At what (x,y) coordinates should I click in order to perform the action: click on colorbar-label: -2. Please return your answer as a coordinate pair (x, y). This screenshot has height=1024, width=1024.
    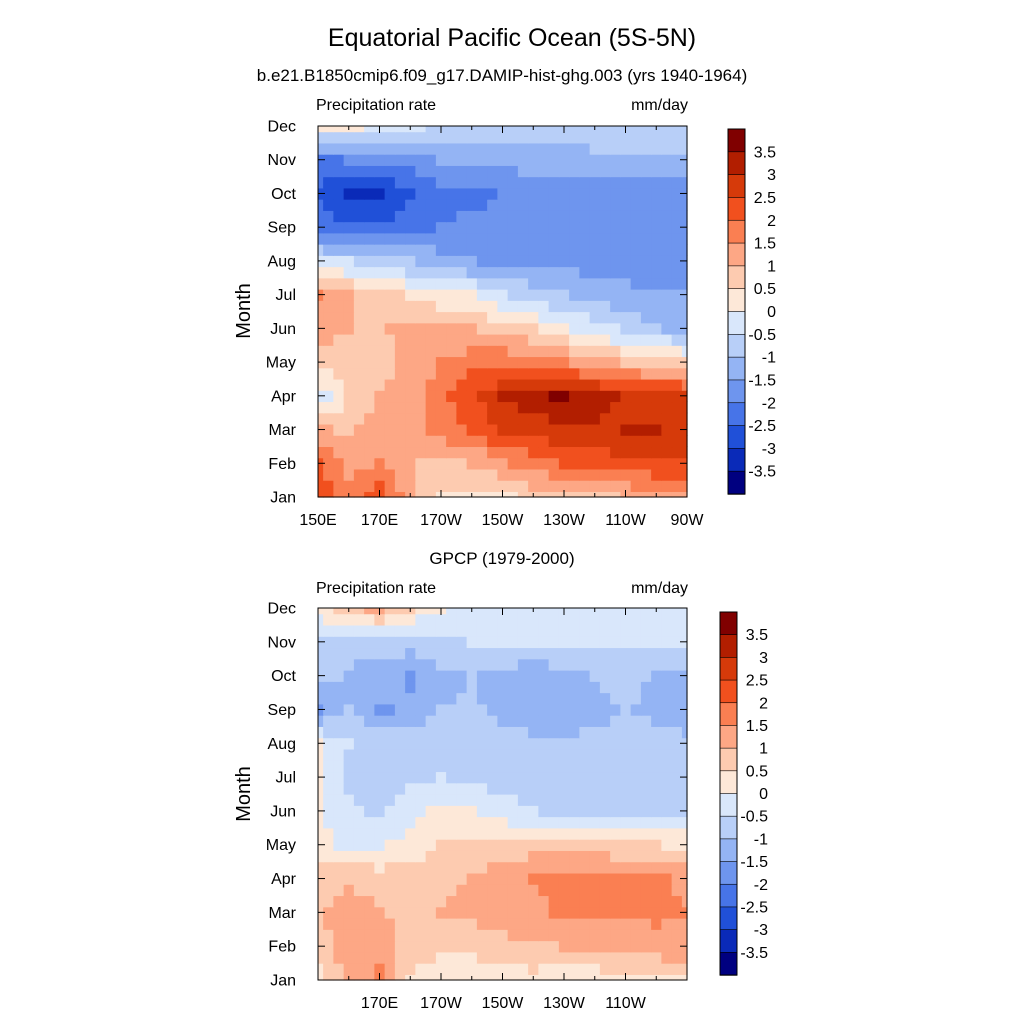
    Looking at the image, I should click on (761, 885).